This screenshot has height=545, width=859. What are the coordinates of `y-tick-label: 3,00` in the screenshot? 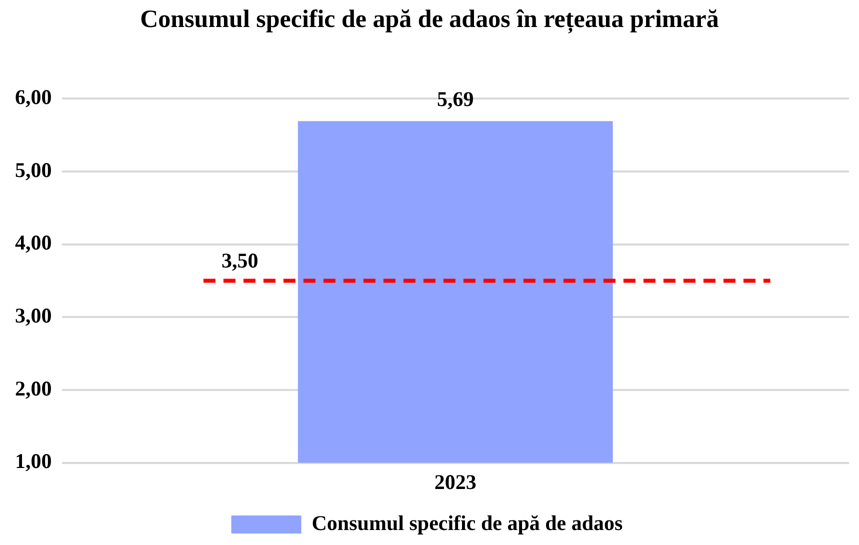 It's located at (33, 316).